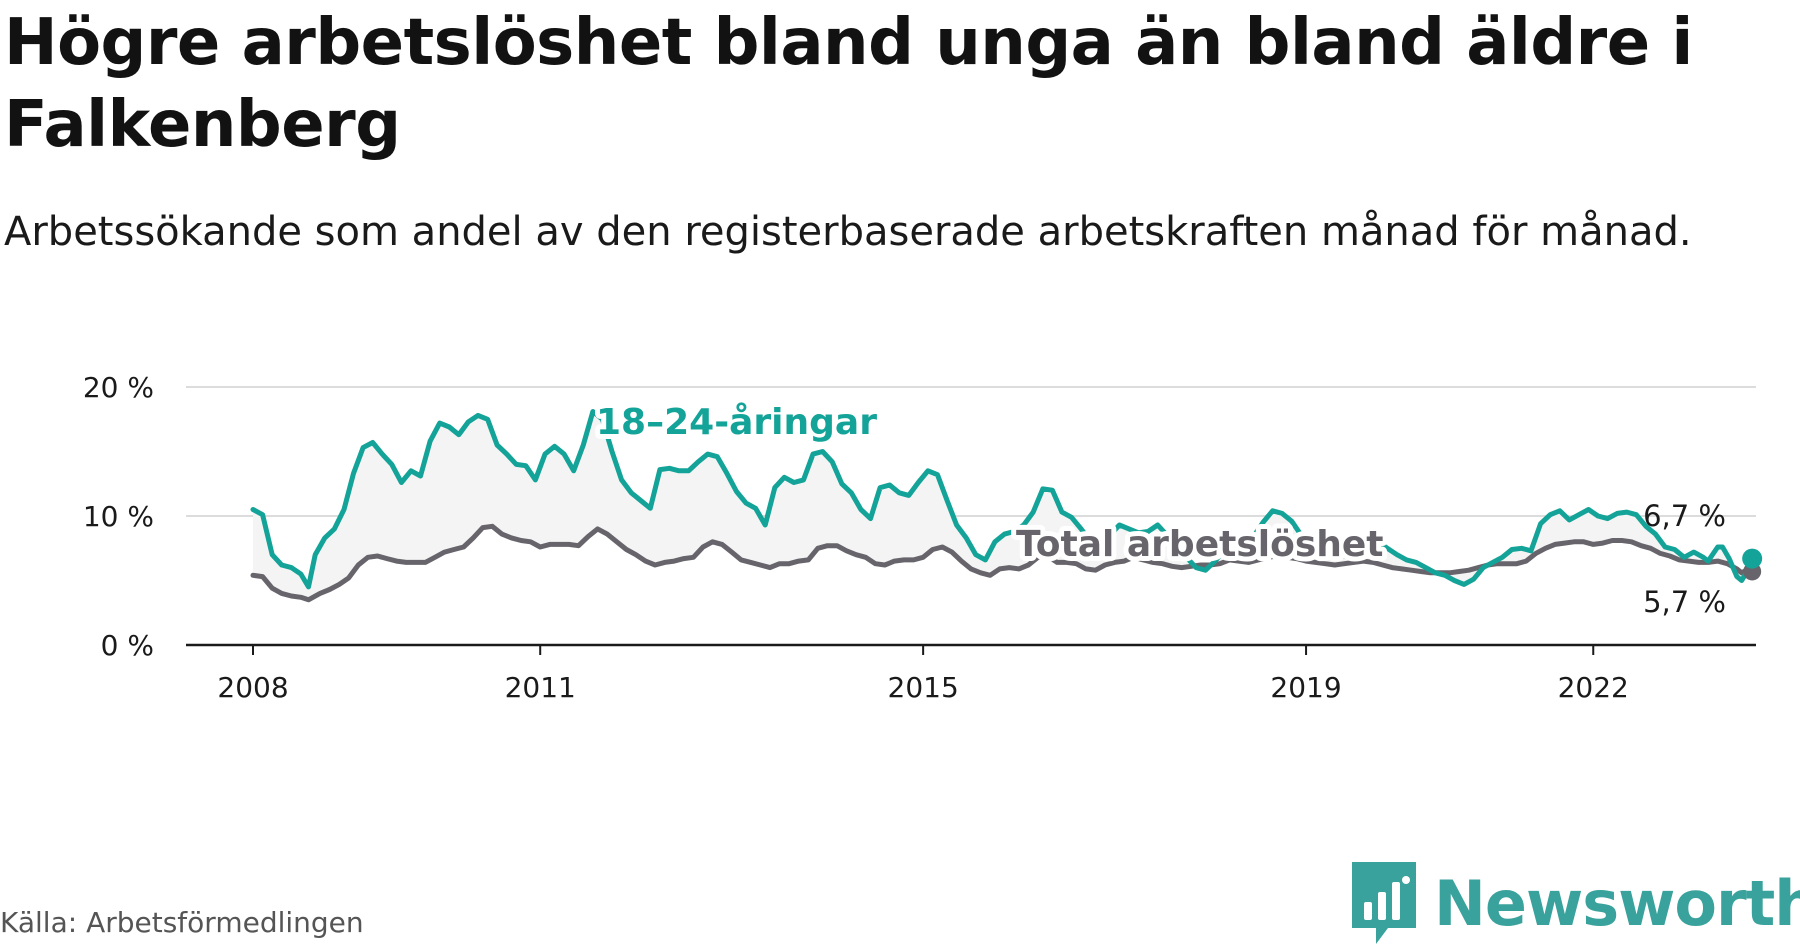  What do you see at coordinates (540, 685) in the screenshot?
I see `x-tick-label: 2011` at bounding box center [540, 685].